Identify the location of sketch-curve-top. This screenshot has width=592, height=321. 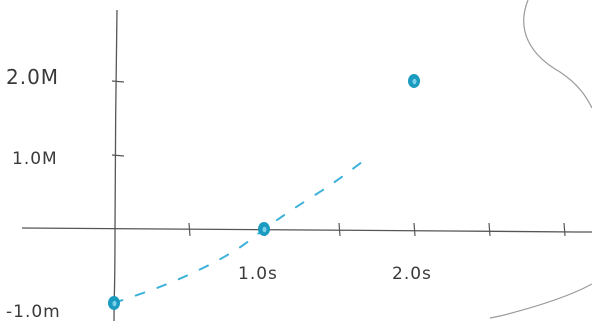
(557, 54).